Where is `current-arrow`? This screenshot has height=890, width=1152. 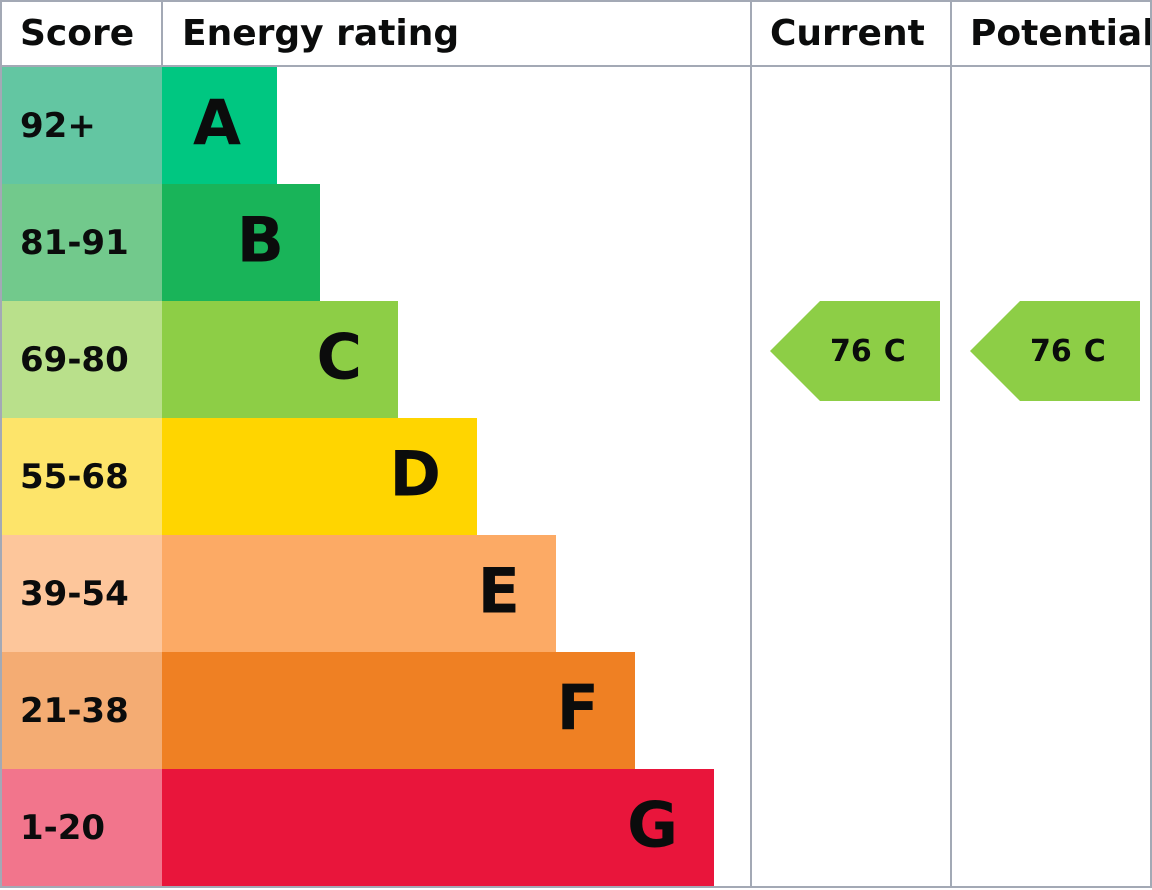
current-arrow is located at coordinates (855, 351).